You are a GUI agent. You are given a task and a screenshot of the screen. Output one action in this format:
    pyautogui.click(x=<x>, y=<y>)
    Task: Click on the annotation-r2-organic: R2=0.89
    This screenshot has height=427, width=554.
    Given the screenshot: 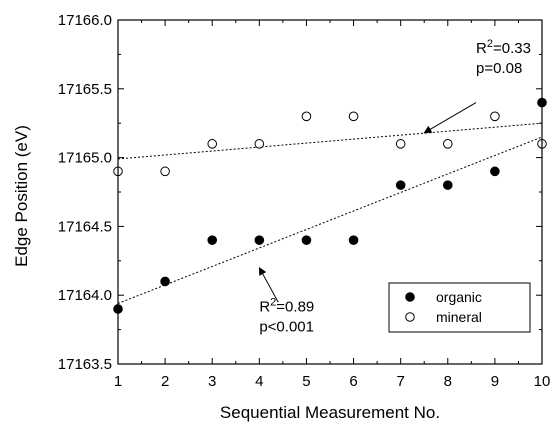 What is the action you would take?
    pyautogui.click(x=286, y=306)
    